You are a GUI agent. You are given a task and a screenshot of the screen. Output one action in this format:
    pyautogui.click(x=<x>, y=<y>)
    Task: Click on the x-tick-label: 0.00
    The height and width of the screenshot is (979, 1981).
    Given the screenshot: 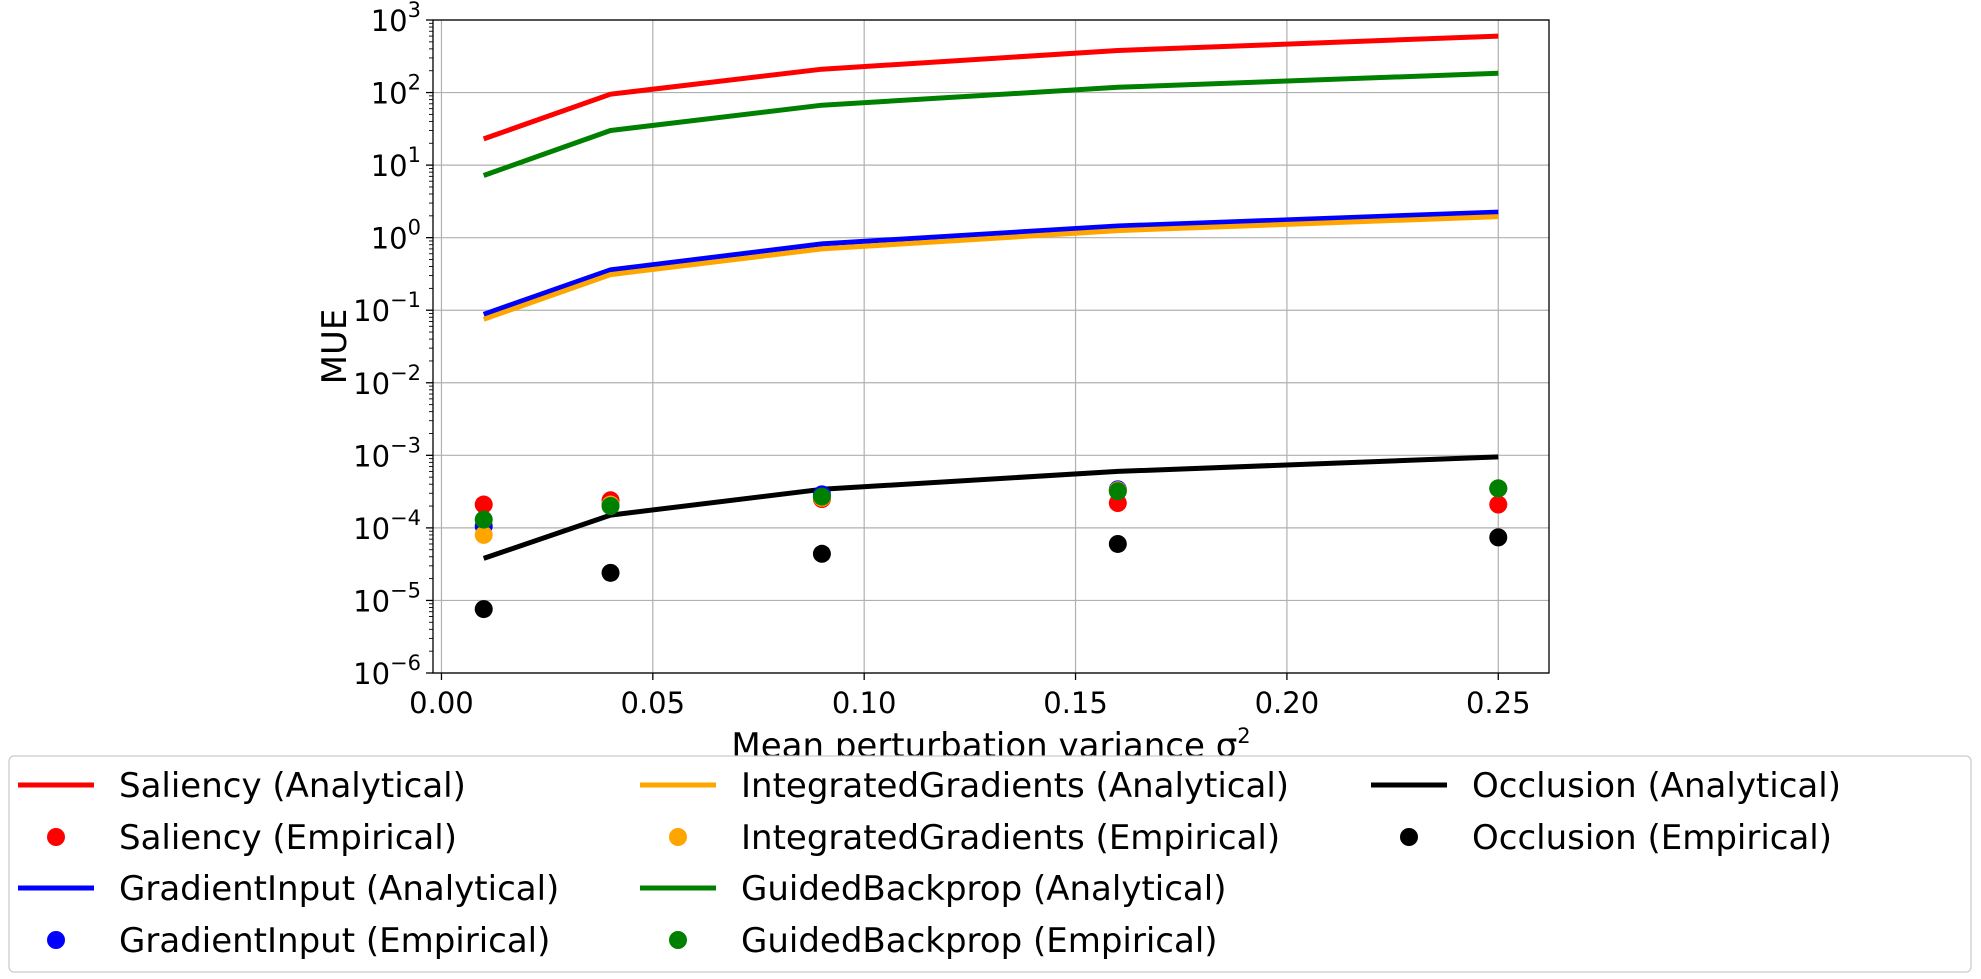 What is the action you would take?
    pyautogui.click(x=441, y=703)
    